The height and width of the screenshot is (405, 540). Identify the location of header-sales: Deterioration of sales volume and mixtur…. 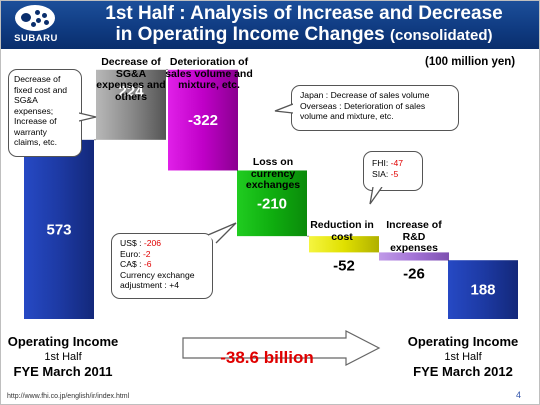
(209, 73).